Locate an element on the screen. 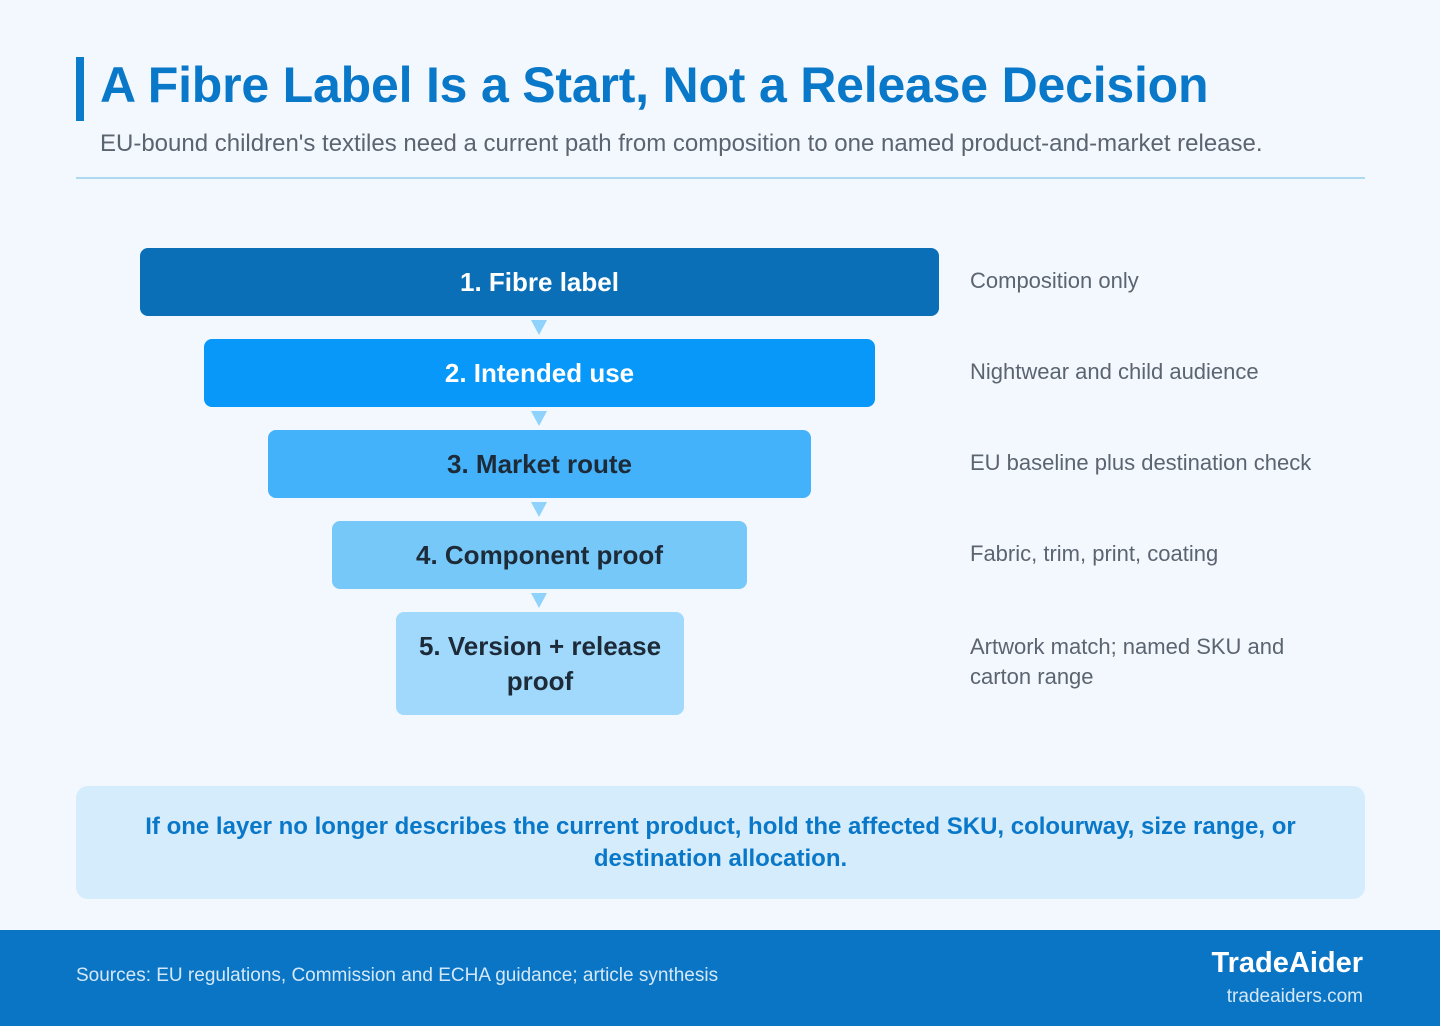  funnel-note-component-proof: Fabric, trim, print, coating is located at coordinates (1094, 553).